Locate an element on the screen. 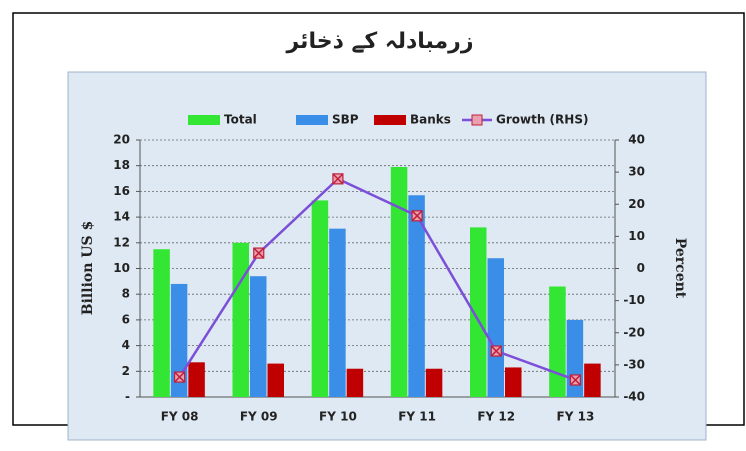 The width and height of the screenshot is (746, 451). y2-tick-label: 30 is located at coordinates (636, 172).